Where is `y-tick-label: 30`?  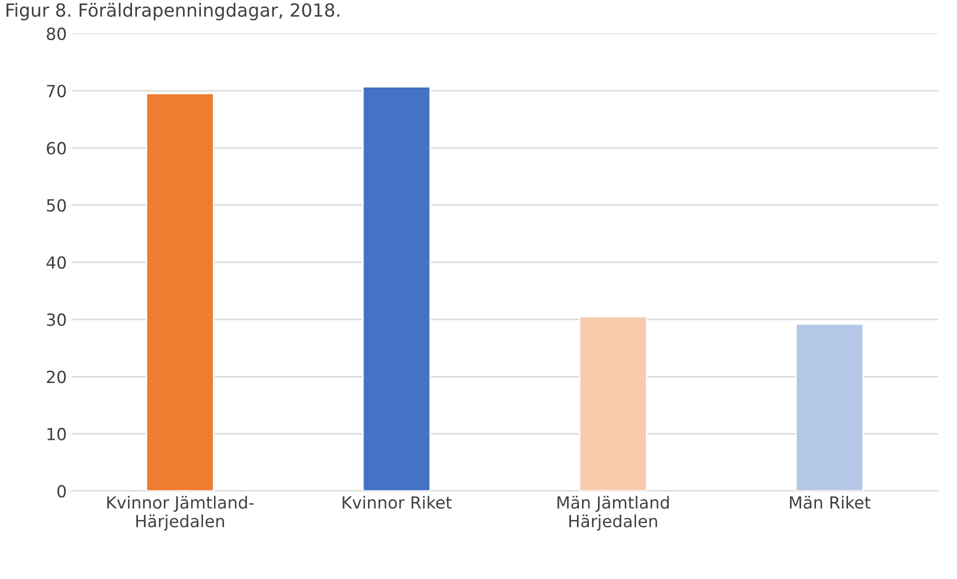 y-tick-label: 30 is located at coordinates (56, 319).